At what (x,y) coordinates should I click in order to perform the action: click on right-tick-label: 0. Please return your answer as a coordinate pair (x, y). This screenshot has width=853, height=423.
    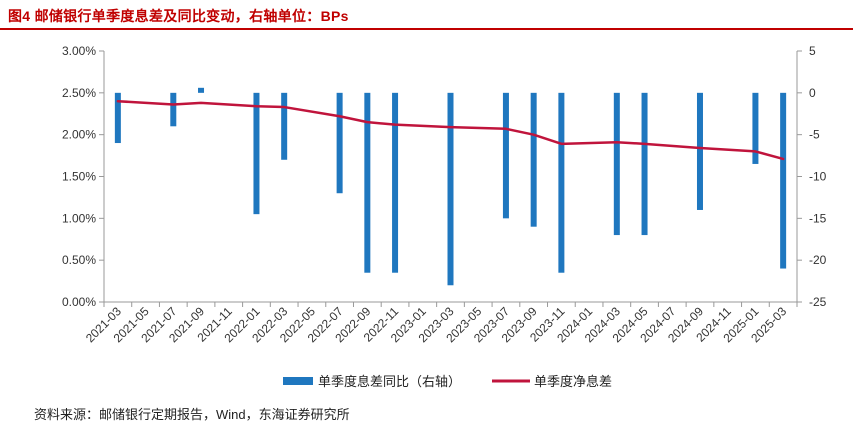
    Looking at the image, I should click on (812, 93).